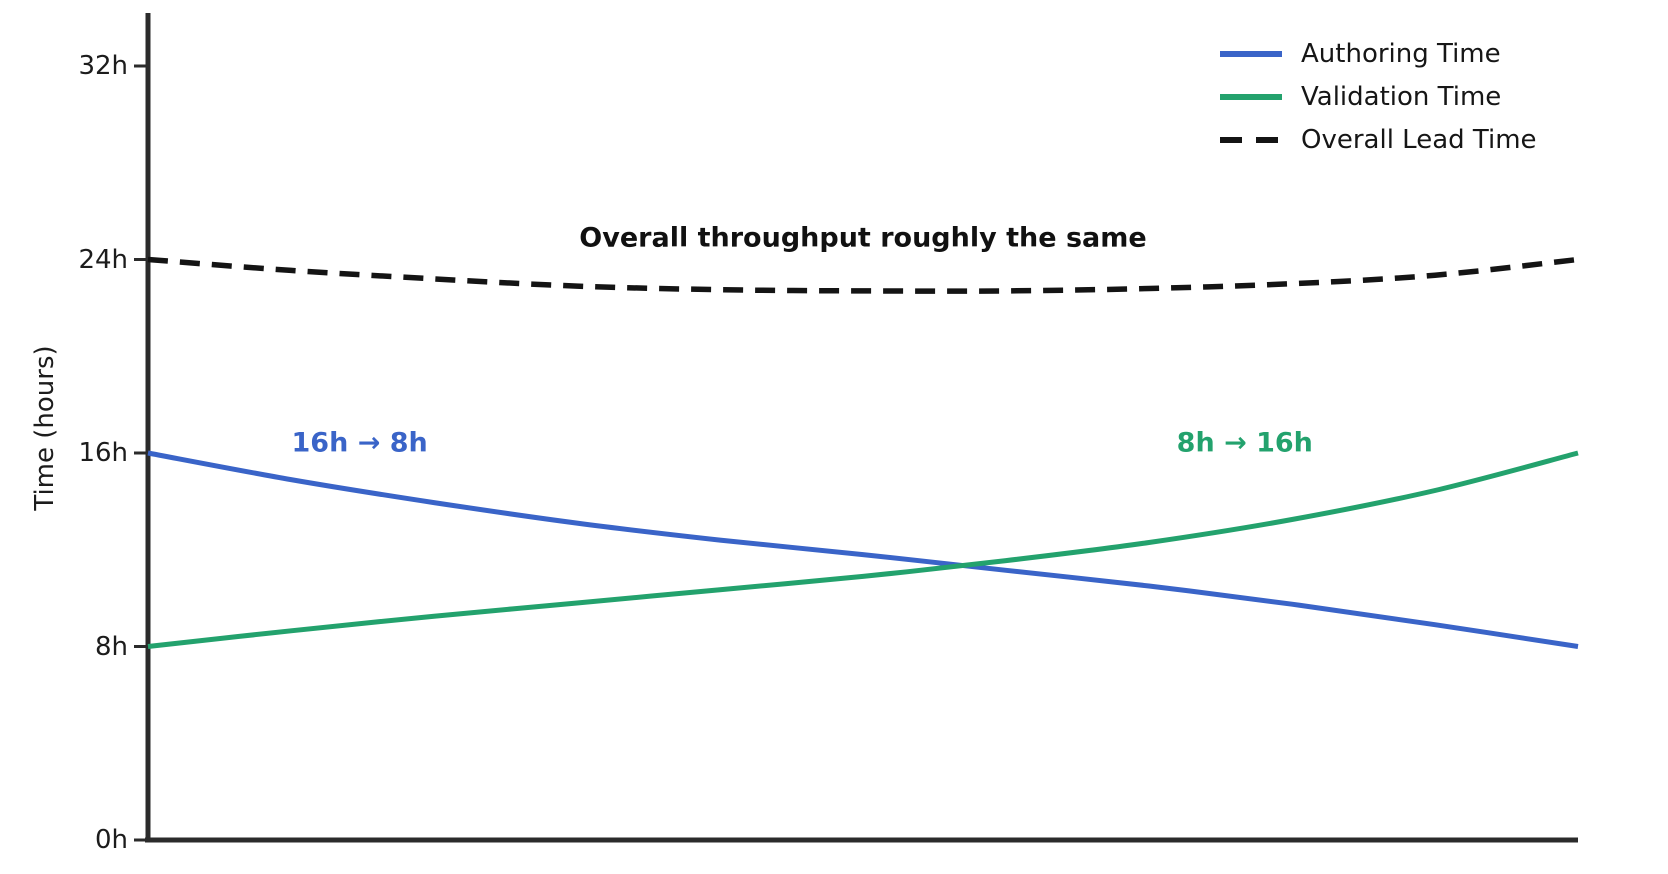 Image resolution: width=1668 pixels, height=874 pixels. I want to click on legend-item-overall-lead-time: Overall Lead Time, so click(1378, 139).